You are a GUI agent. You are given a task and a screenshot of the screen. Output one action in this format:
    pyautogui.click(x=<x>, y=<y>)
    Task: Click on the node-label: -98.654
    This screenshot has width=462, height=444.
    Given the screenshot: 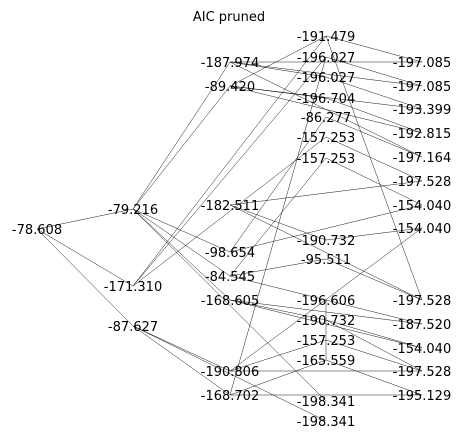 What is the action you would take?
    pyautogui.click(x=230, y=253)
    